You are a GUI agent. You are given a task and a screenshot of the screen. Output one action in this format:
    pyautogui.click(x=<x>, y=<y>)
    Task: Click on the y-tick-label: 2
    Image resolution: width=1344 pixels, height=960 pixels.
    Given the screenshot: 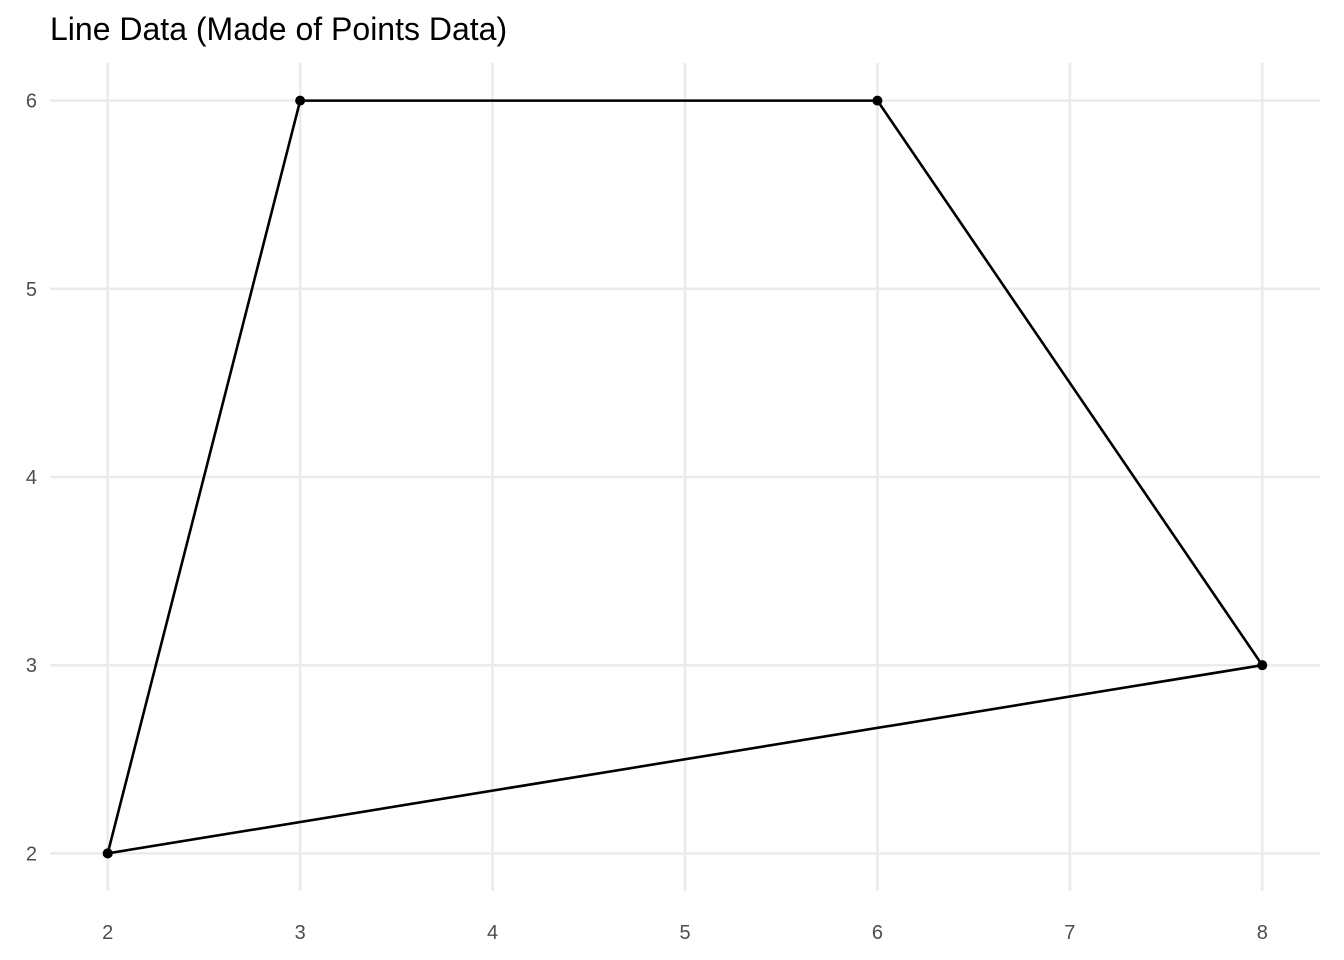 What is the action you would take?
    pyautogui.click(x=31, y=854)
    